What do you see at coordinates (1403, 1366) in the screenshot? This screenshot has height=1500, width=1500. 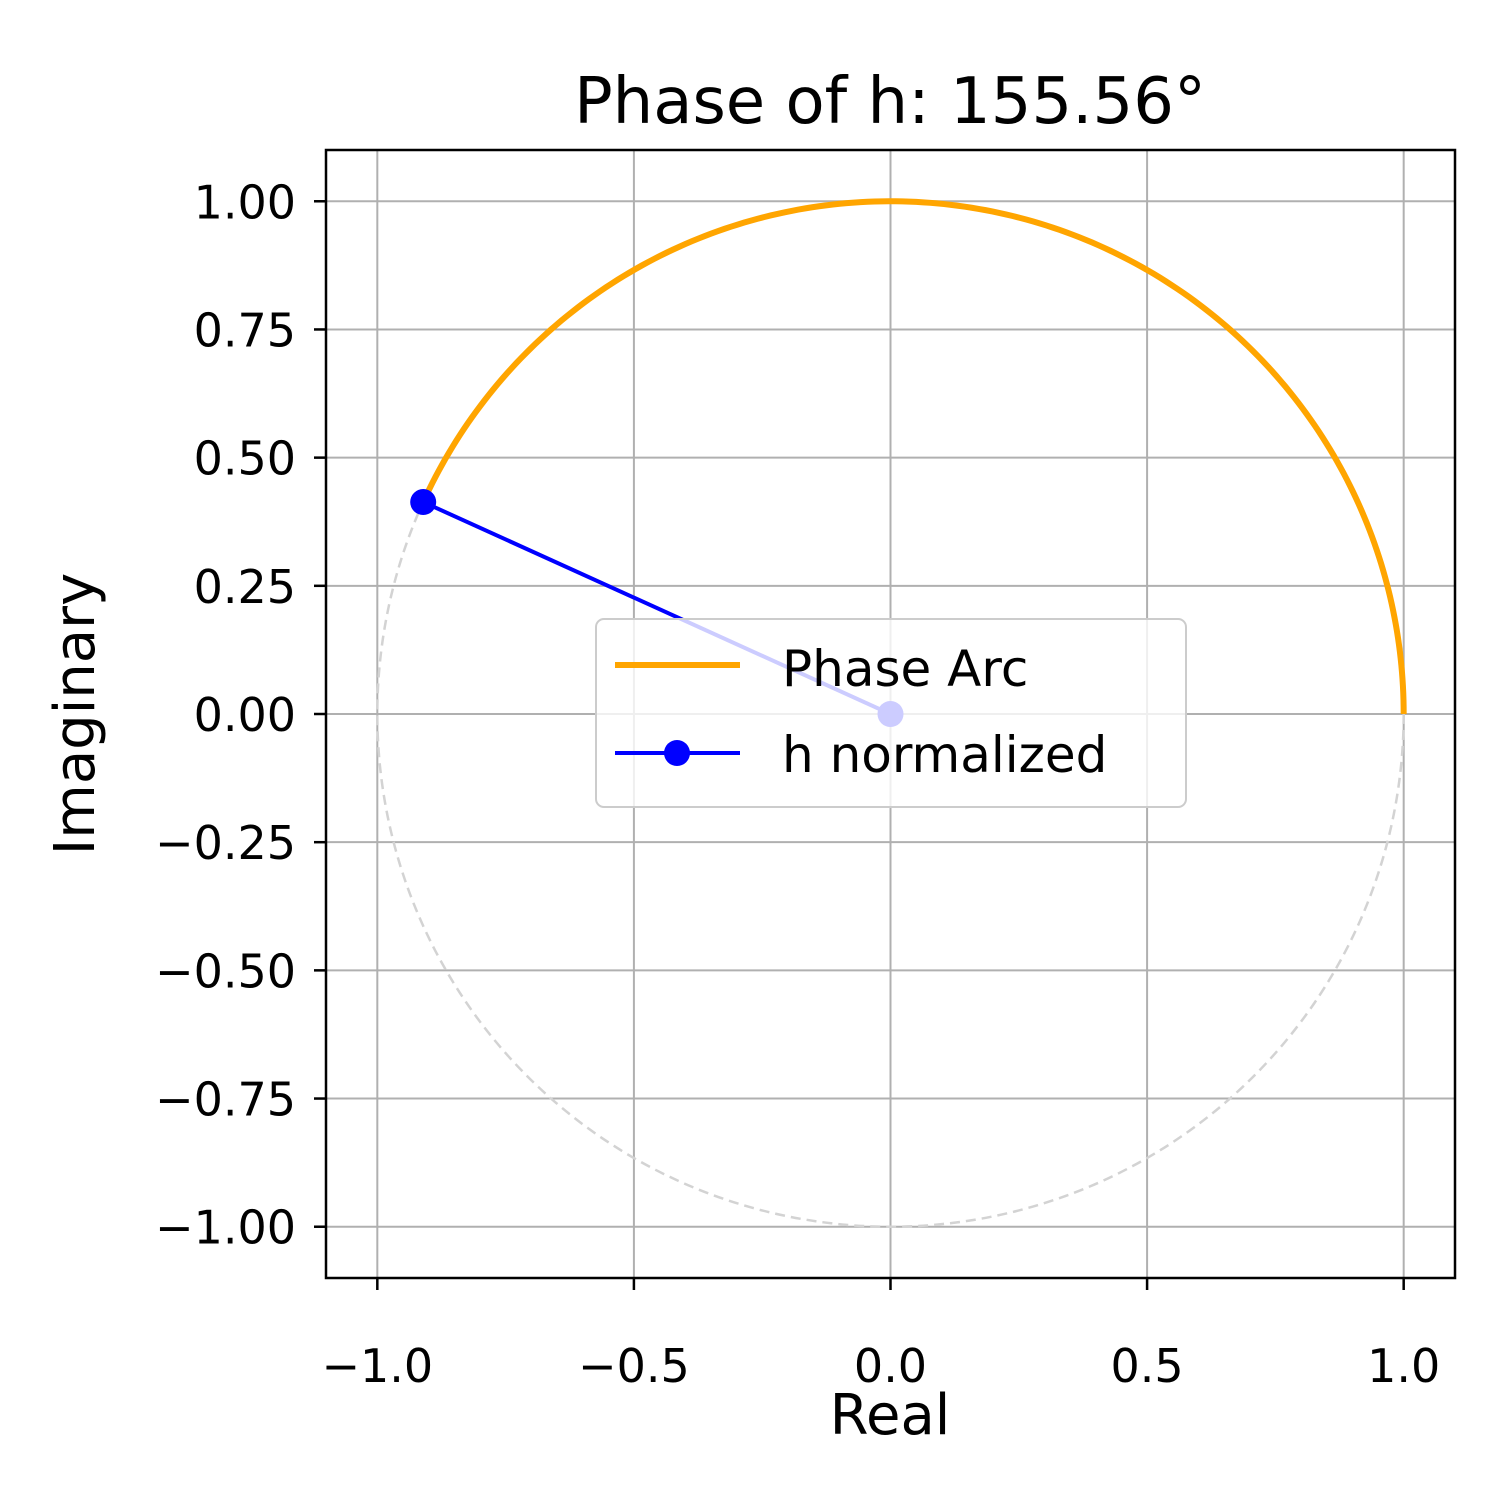 I see `x-tick-label: 1.0` at bounding box center [1403, 1366].